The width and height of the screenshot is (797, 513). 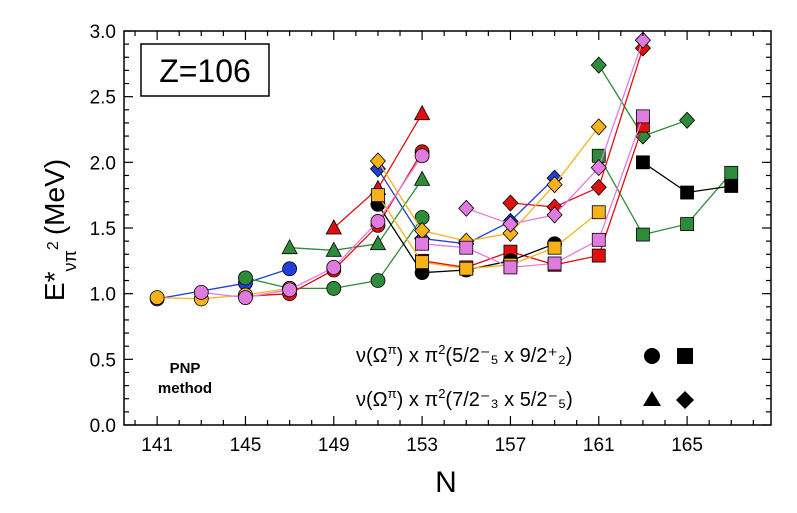 What do you see at coordinates (643, 100) in the screenshot?
I see `series-green-diamond` at bounding box center [643, 100].